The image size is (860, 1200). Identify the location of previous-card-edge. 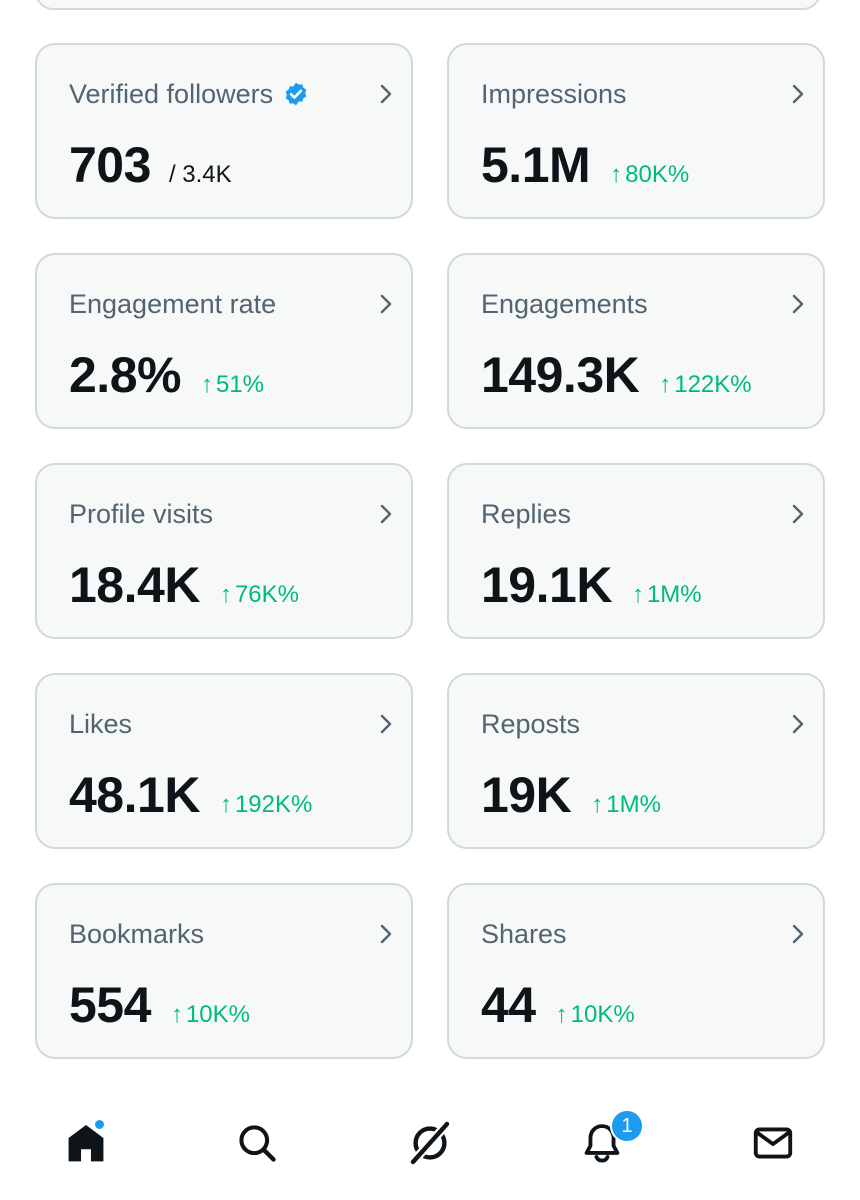
(428, 5).